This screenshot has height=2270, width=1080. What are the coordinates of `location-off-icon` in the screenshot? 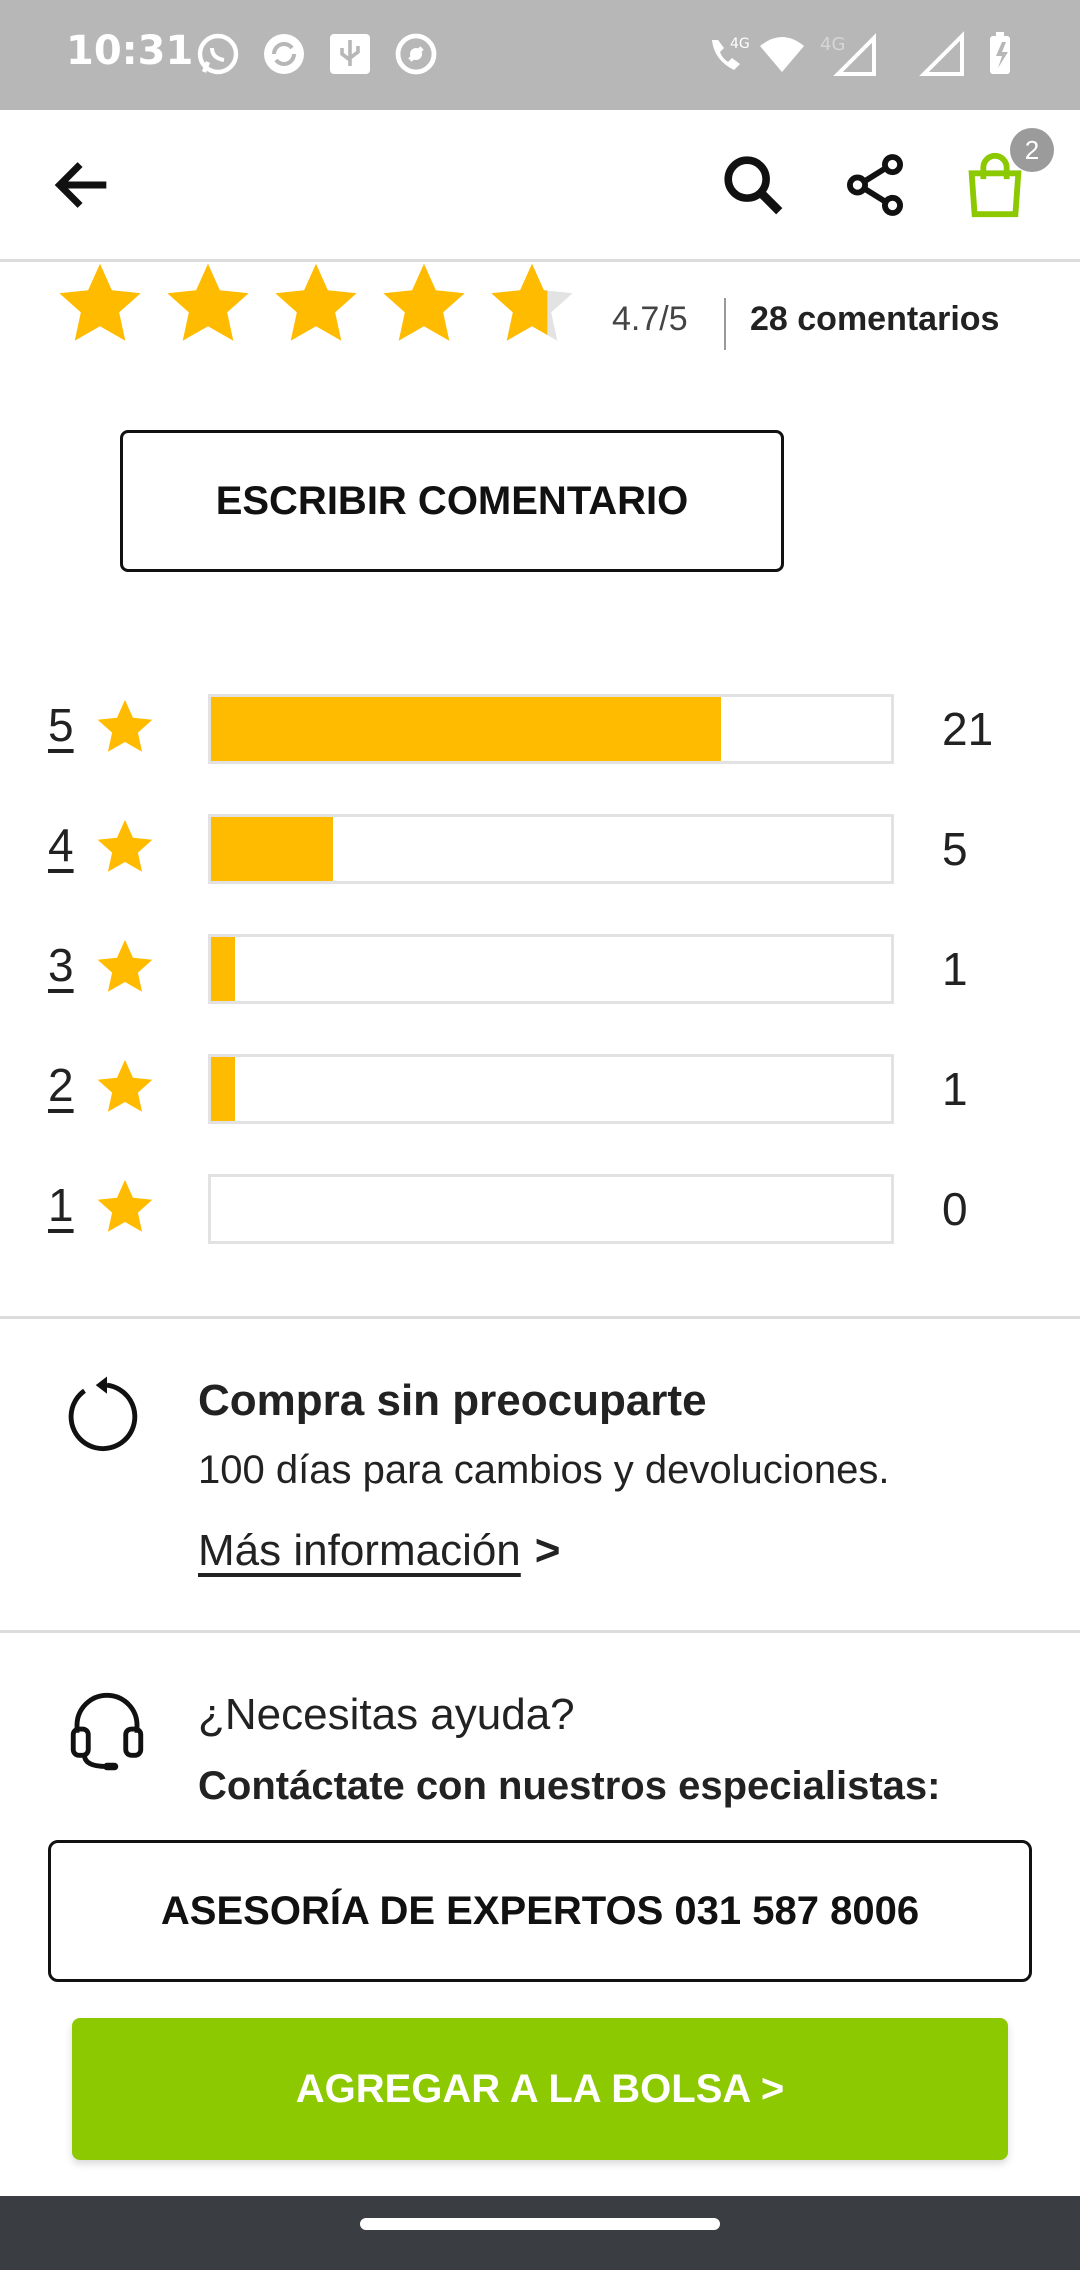 It's located at (416, 54).